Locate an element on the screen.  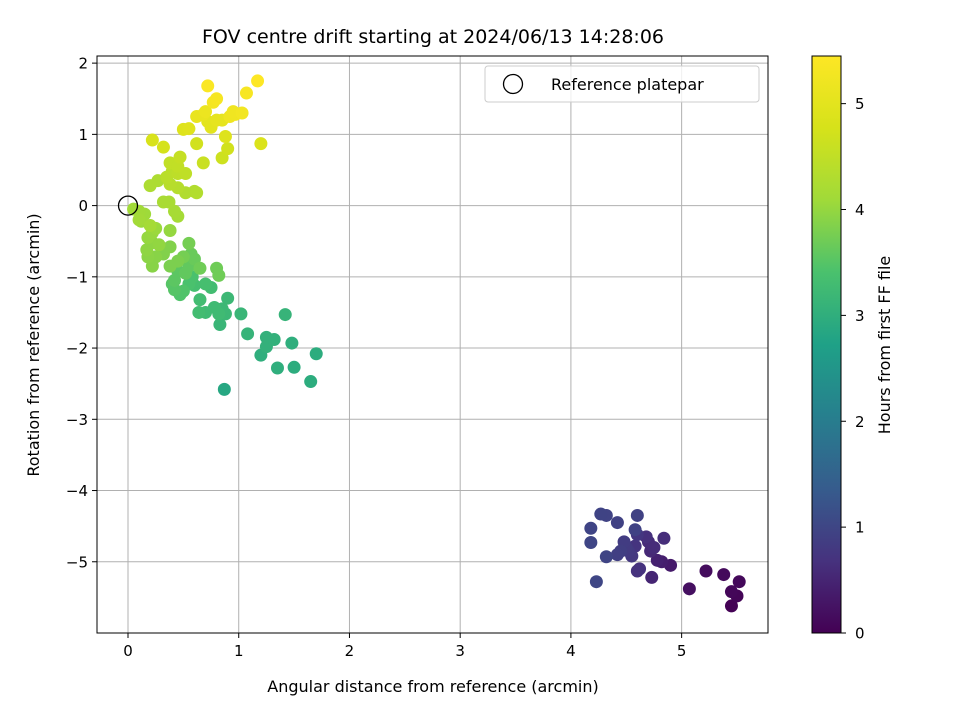
x-axis-ticks: 0 1 2 3 4 5 is located at coordinates (404, 646).